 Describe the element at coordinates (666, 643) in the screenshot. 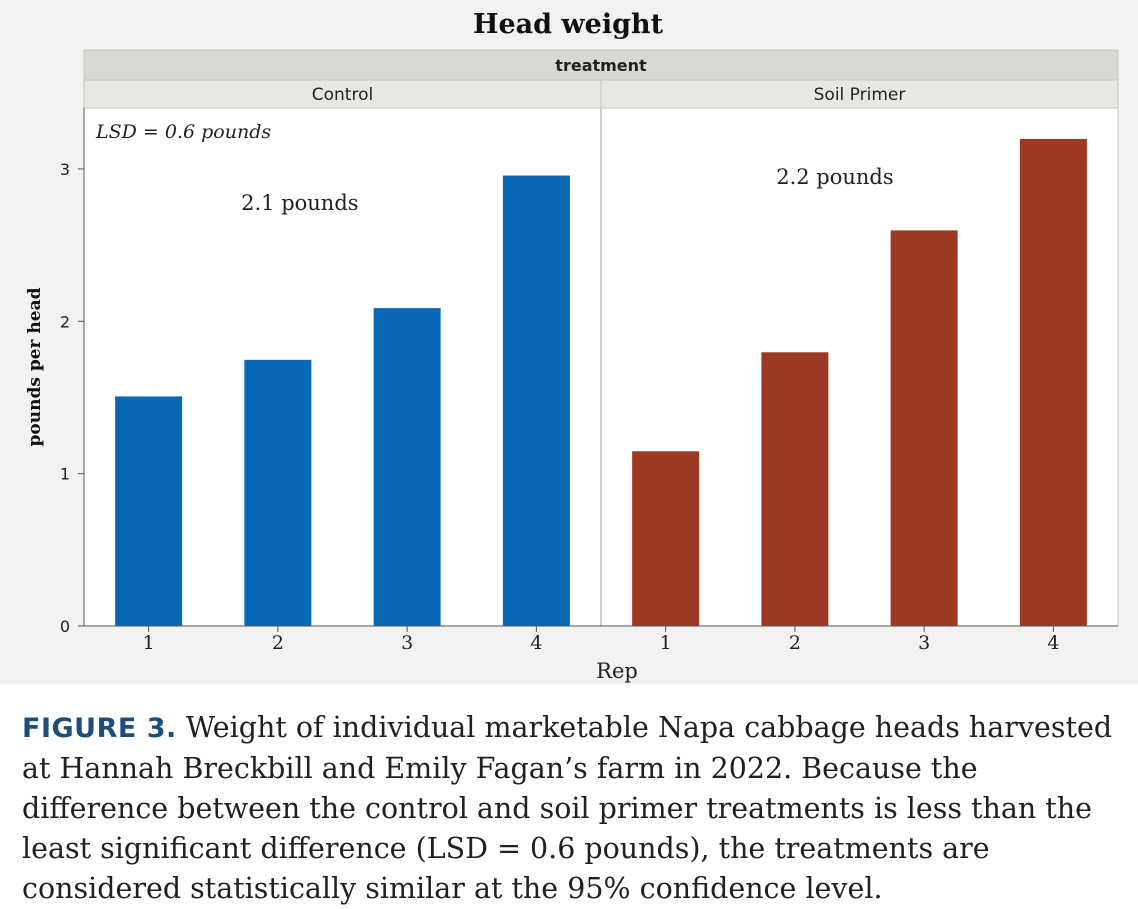

I see `x-tick-label-1-0: 1` at that location.